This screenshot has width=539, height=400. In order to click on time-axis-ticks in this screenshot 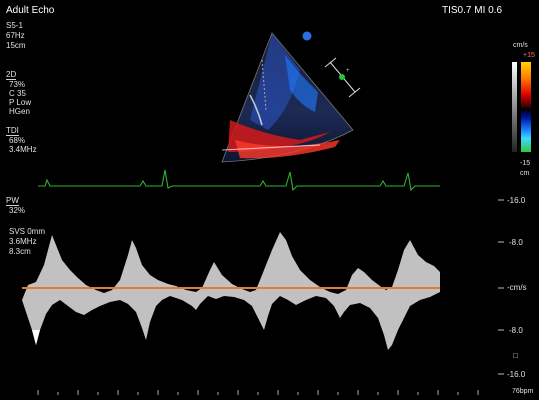, I will do `click(258, 392)`.